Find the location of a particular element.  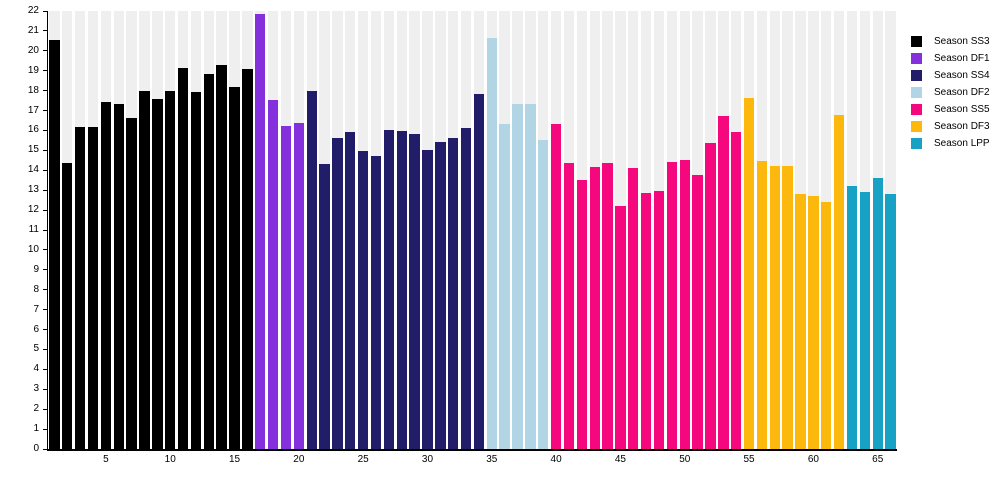

legend-item-season-df2: Season DF2 is located at coordinates (950, 92).